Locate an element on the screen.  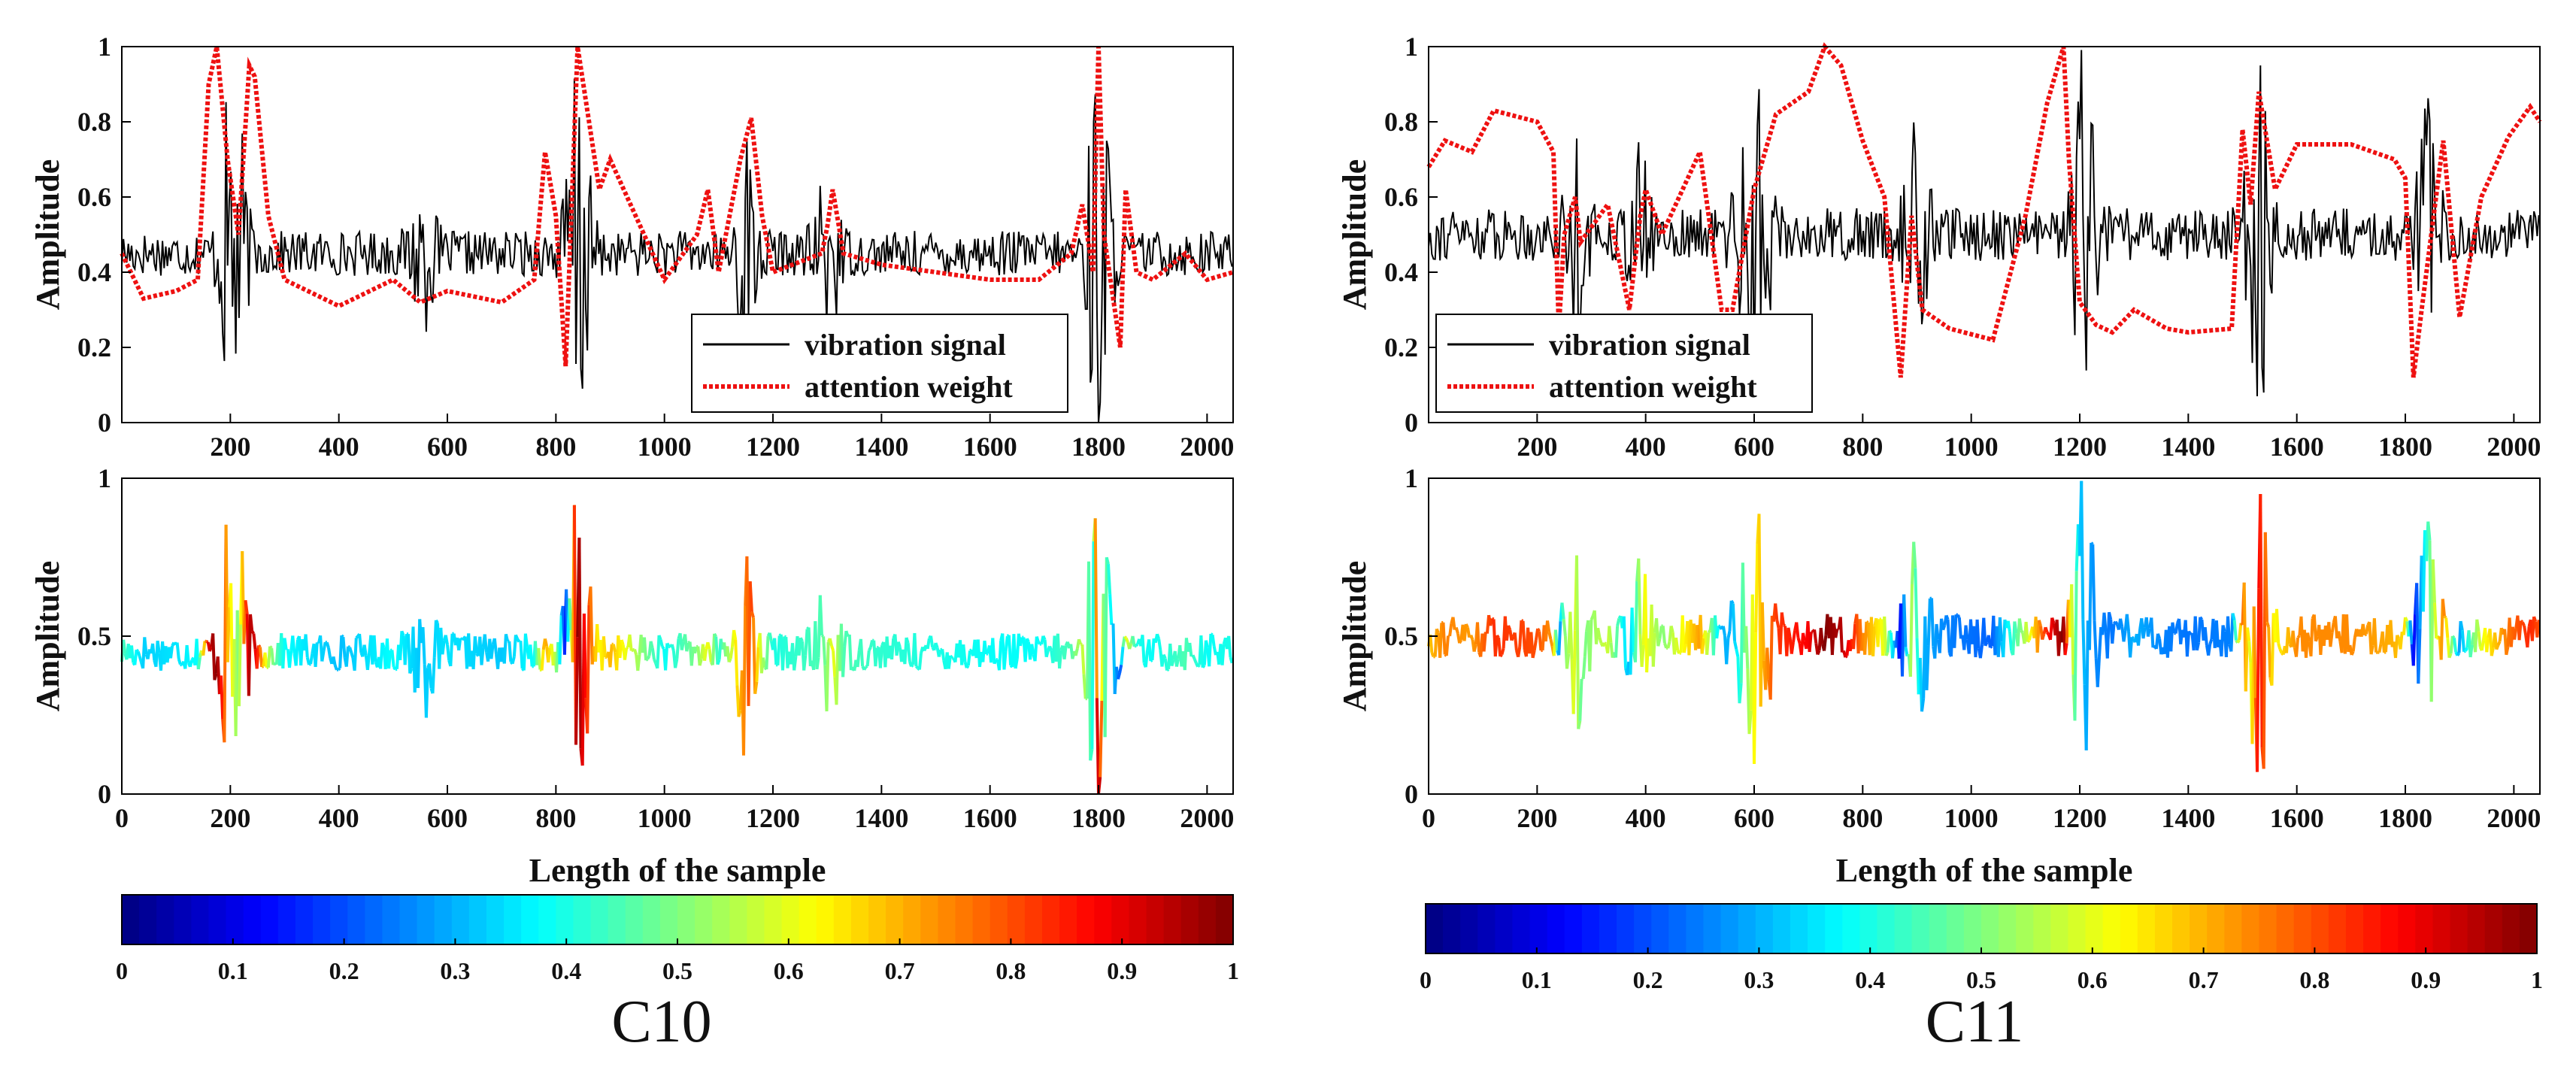
c10-bottom-plot is located at coordinates (677, 650).